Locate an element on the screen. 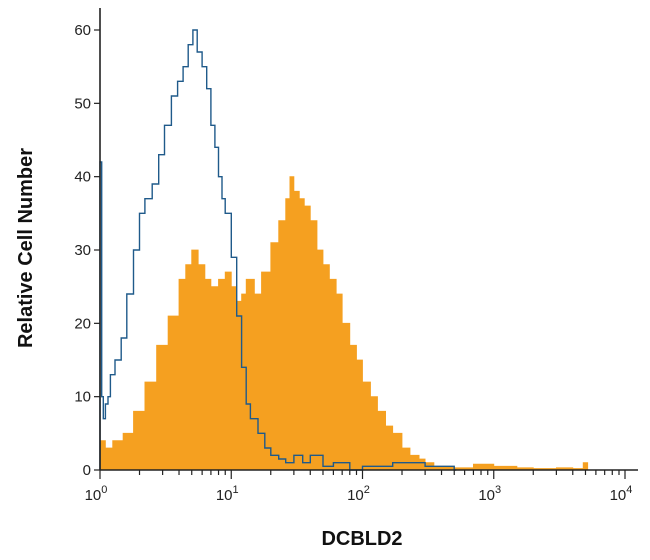 This screenshot has width=650, height=560. y-tick-label-60: 60 is located at coordinates (82, 30).